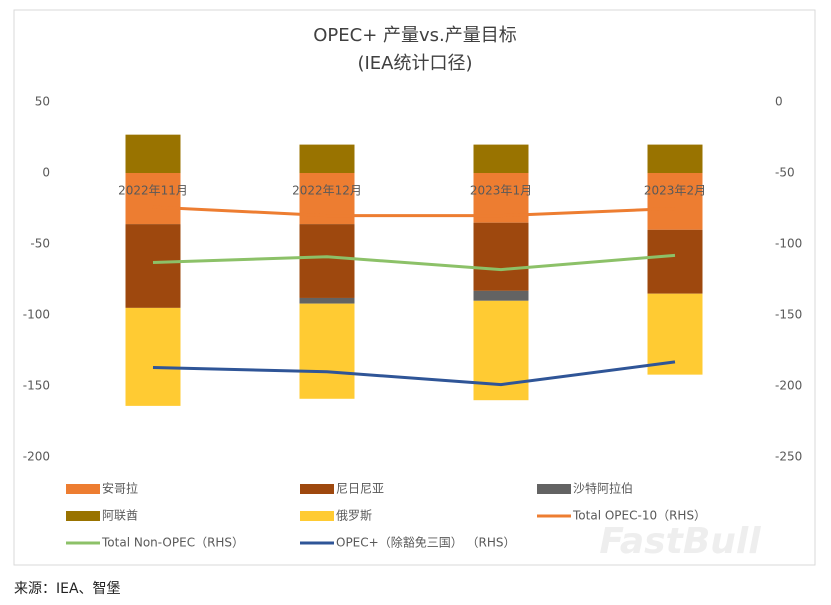 Image resolution: width=831 pixels, height=605 pixels. I want to click on chart-subtitle: (IEA统计口径), so click(414, 63).